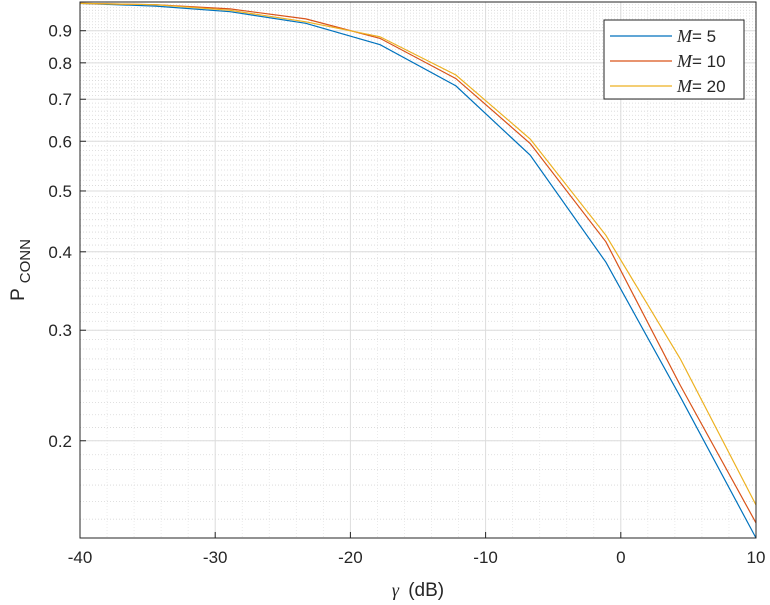 The height and width of the screenshot is (605, 770). I want to click on x-tick-label: -30, so click(215, 557).